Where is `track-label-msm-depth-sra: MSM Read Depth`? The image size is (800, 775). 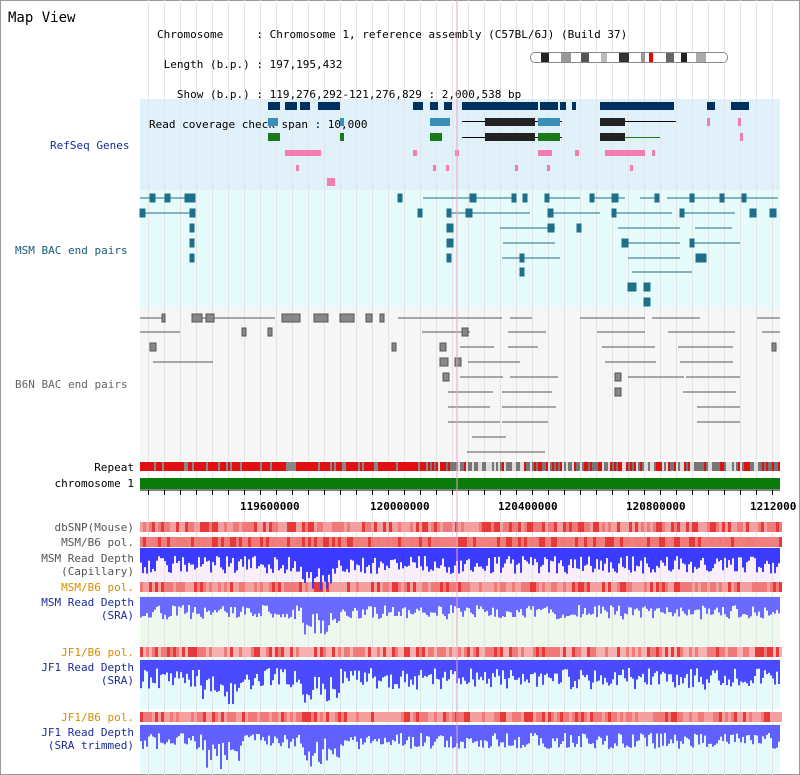 track-label-msm-depth-sra: MSM Read Depth is located at coordinates (87, 602).